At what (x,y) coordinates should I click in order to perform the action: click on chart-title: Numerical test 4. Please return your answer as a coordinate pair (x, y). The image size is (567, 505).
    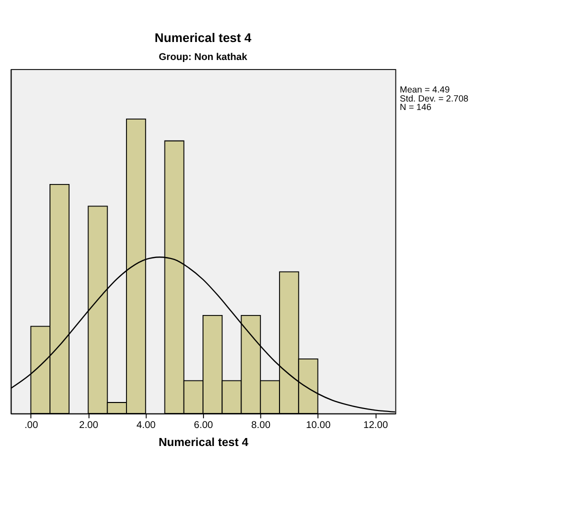
    Looking at the image, I should click on (203, 38).